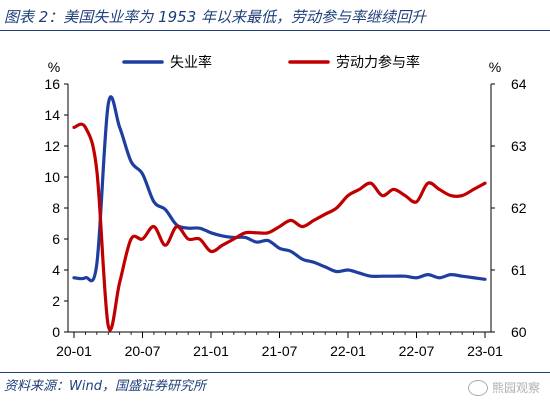 This screenshot has width=550, height=405. What do you see at coordinates (515, 388) in the screenshot?
I see `watermark-text: 熊园观察` at bounding box center [515, 388].